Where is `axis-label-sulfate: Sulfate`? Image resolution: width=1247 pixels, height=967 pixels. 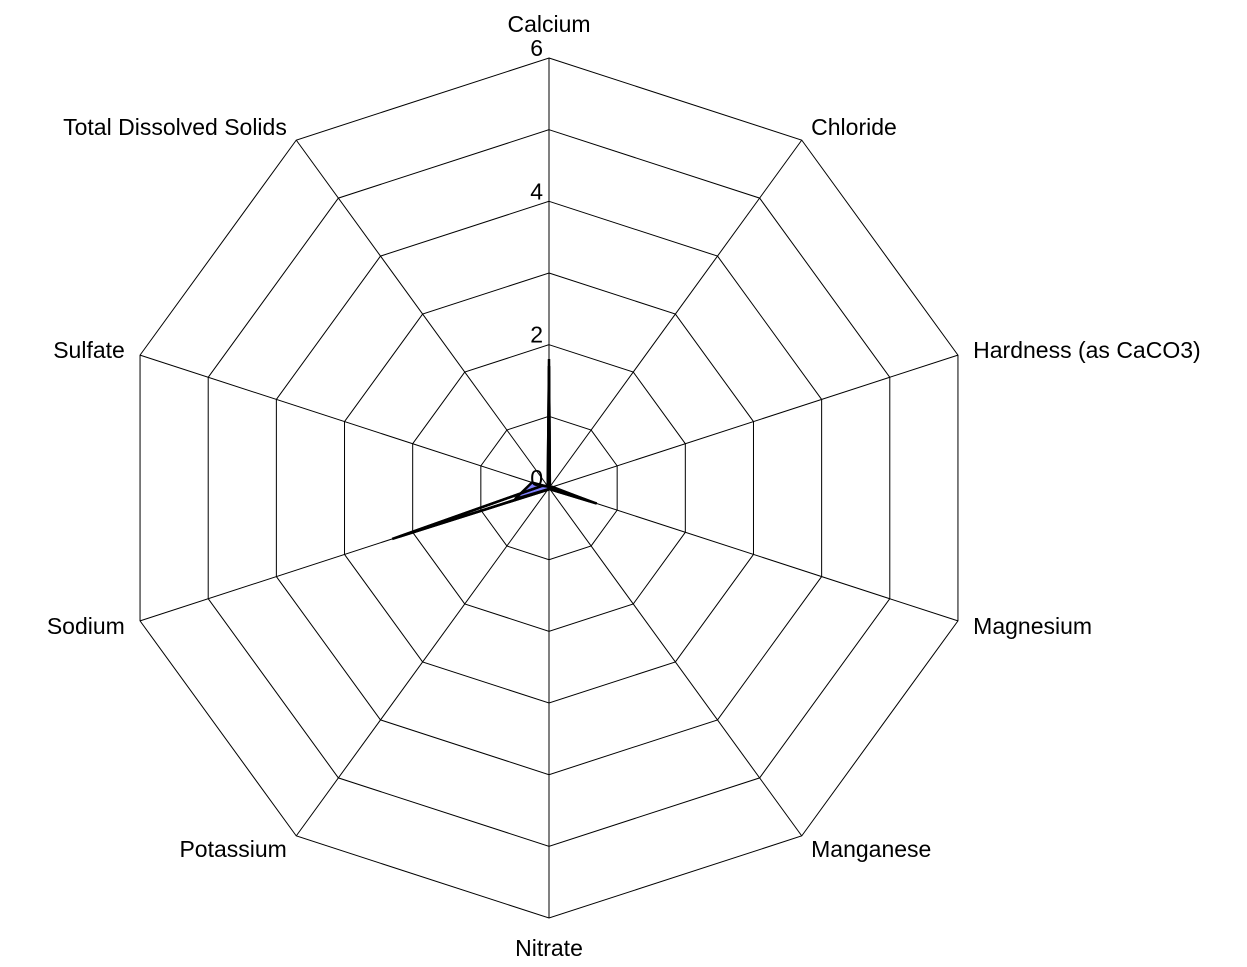 axis-label-sulfate: Sulfate is located at coordinates (89, 350).